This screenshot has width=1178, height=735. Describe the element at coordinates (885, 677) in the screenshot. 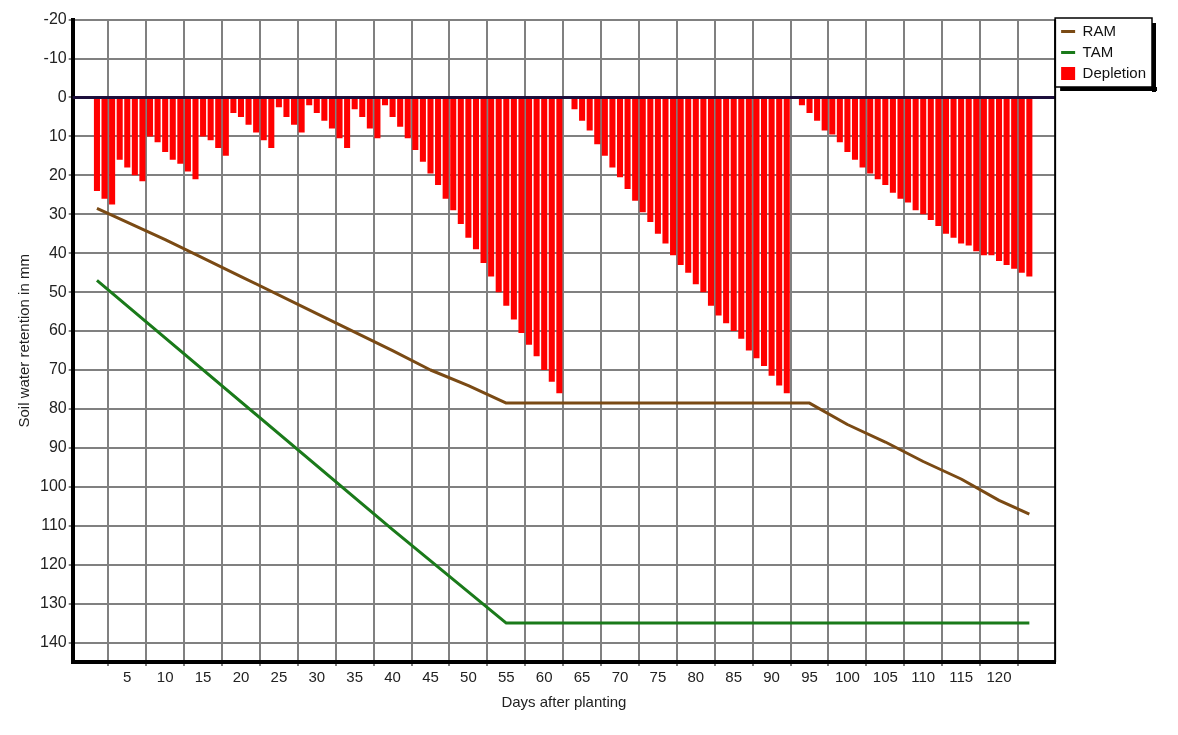

I see `x-tick-label: 105` at that location.